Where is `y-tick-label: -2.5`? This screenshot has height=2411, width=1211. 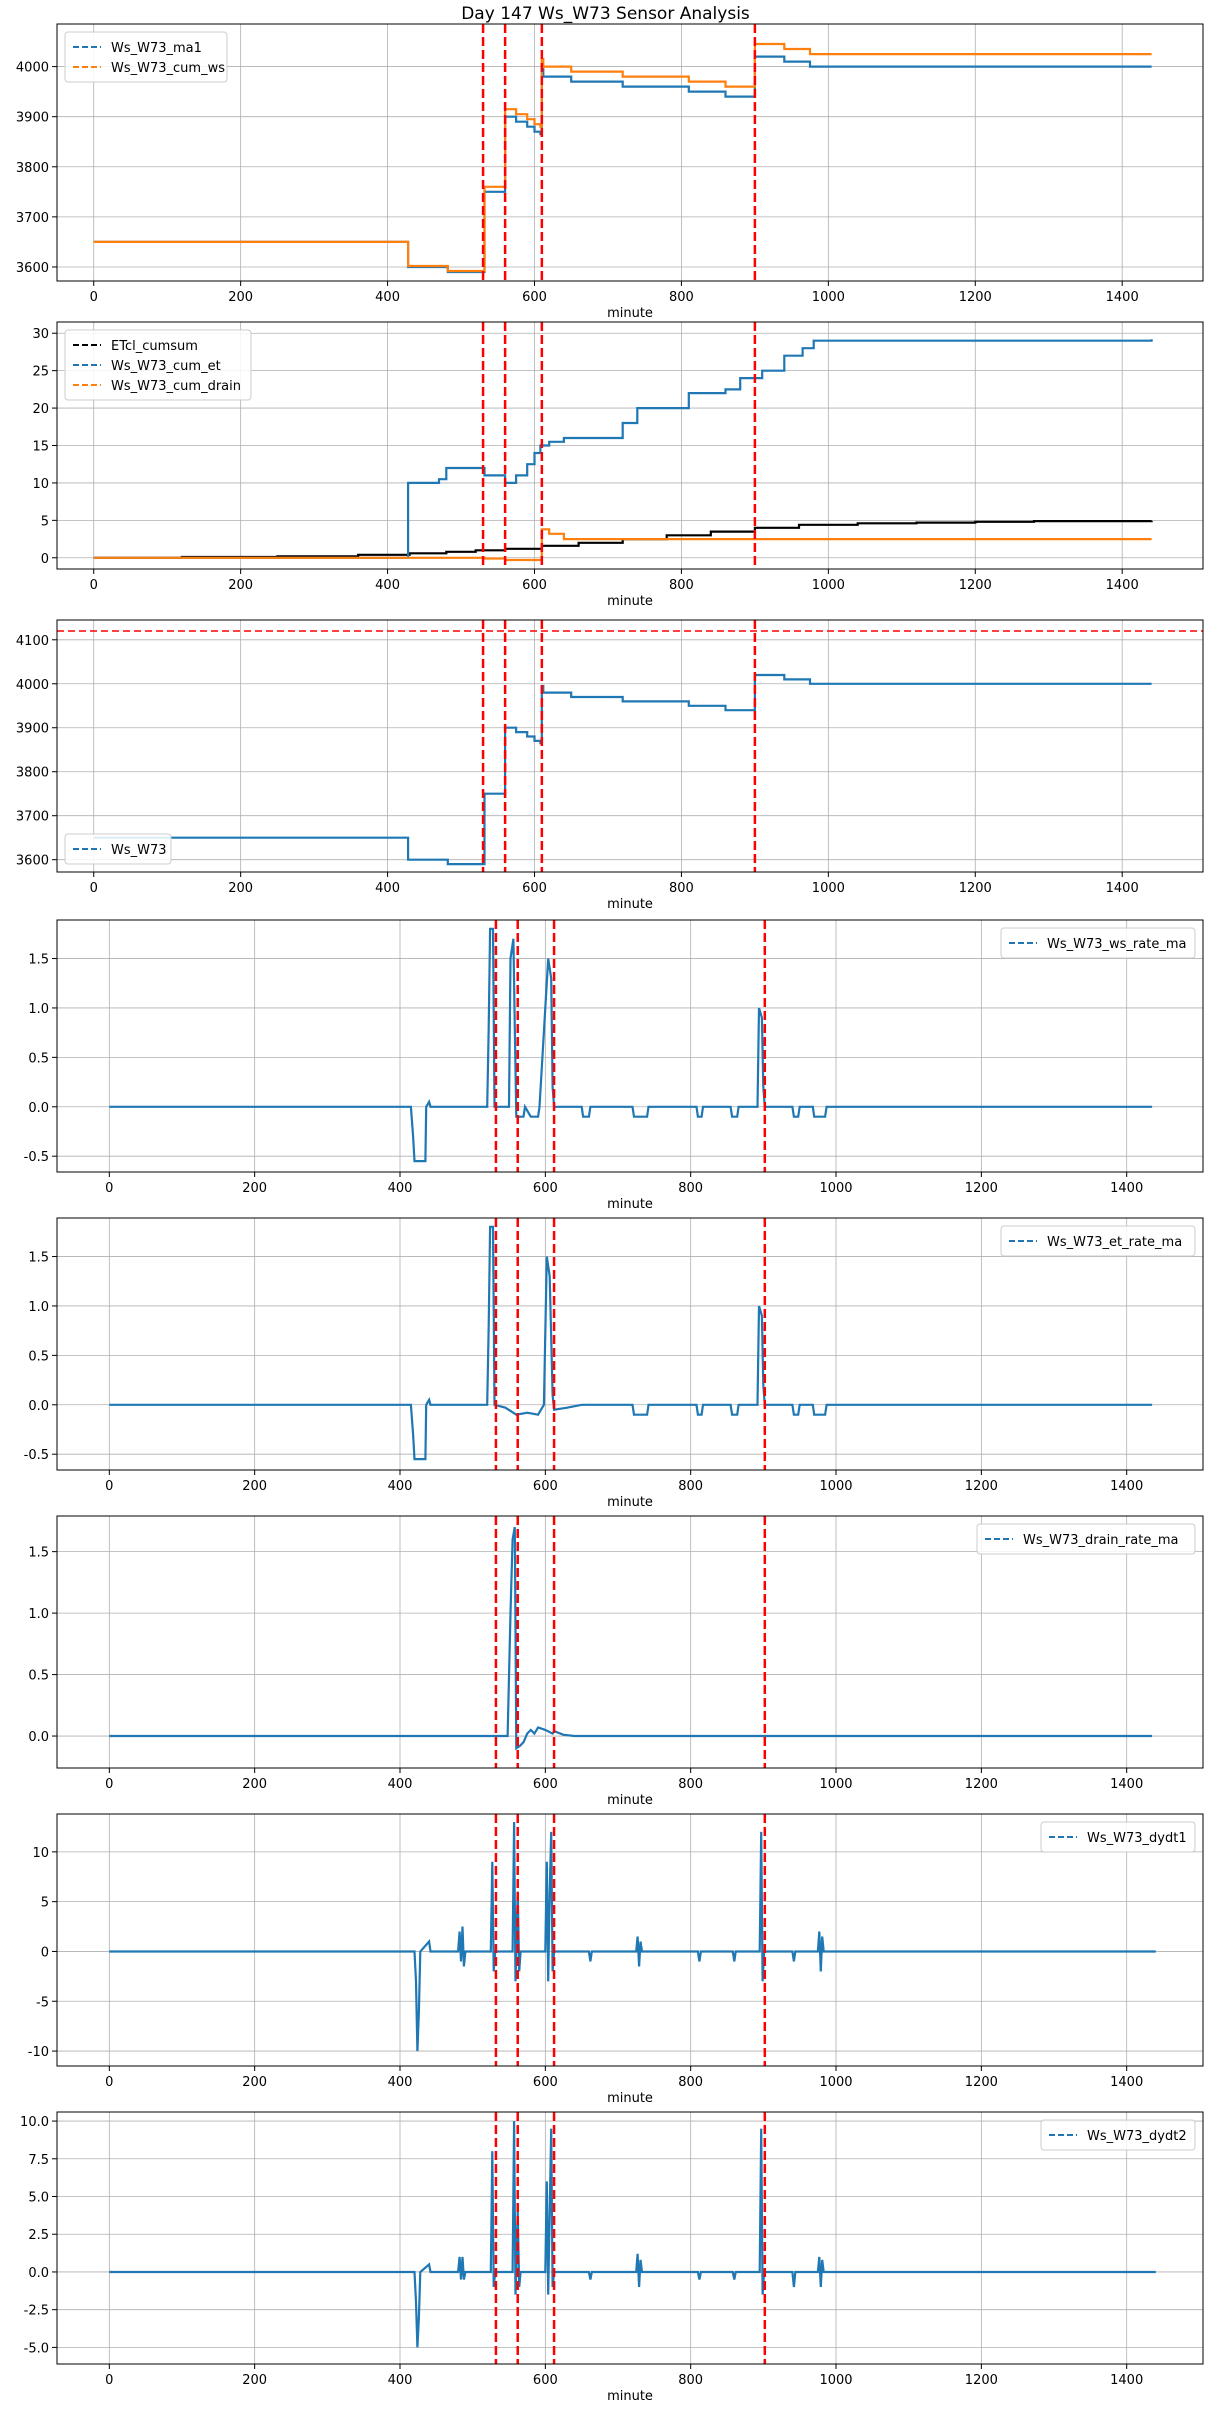 y-tick-label: -2.5 is located at coordinates (36, 2311).